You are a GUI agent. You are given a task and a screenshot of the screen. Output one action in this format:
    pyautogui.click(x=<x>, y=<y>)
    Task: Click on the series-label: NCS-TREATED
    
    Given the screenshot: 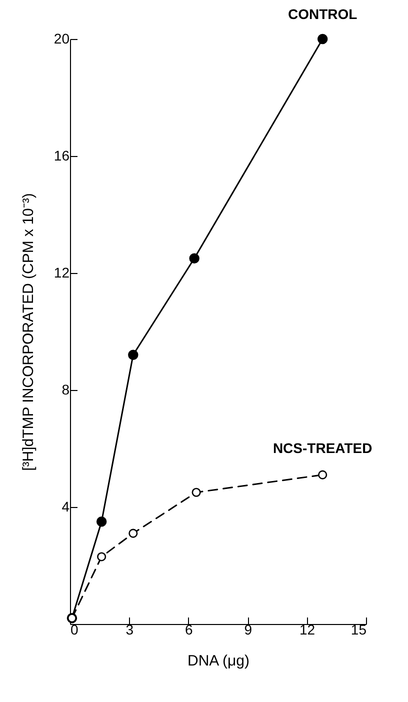 What is the action you would take?
    pyautogui.click(x=322, y=448)
    